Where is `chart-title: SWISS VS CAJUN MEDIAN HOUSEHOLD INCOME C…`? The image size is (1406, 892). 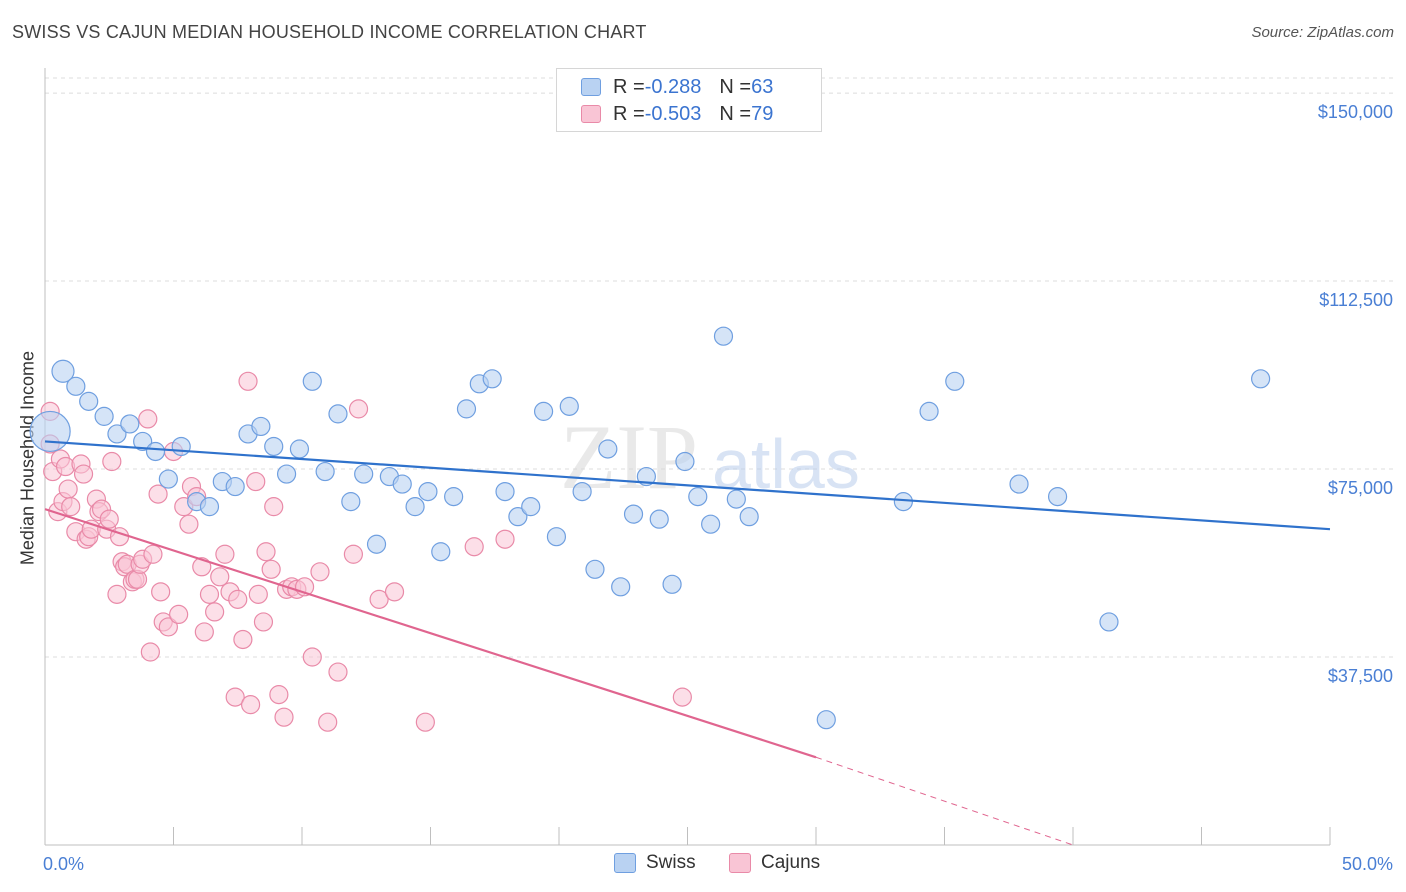
chart-title: SWISS VS CAJUN MEDIAN HOUSEHOLD INCOME C… is located at coordinates (329, 32).